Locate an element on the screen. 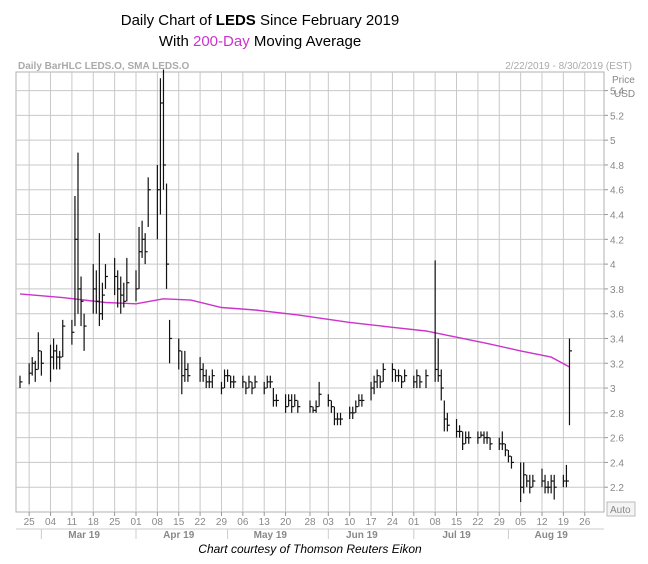 Image resolution: width=648 pixels, height=564 pixels. auto-scale-box is located at coordinates (621, 509).